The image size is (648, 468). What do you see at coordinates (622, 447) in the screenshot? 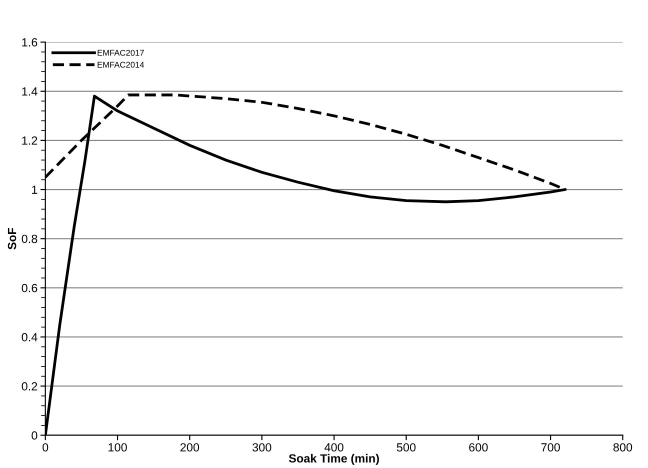
I see `x-tick-label: 800` at bounding box center [622, 447].